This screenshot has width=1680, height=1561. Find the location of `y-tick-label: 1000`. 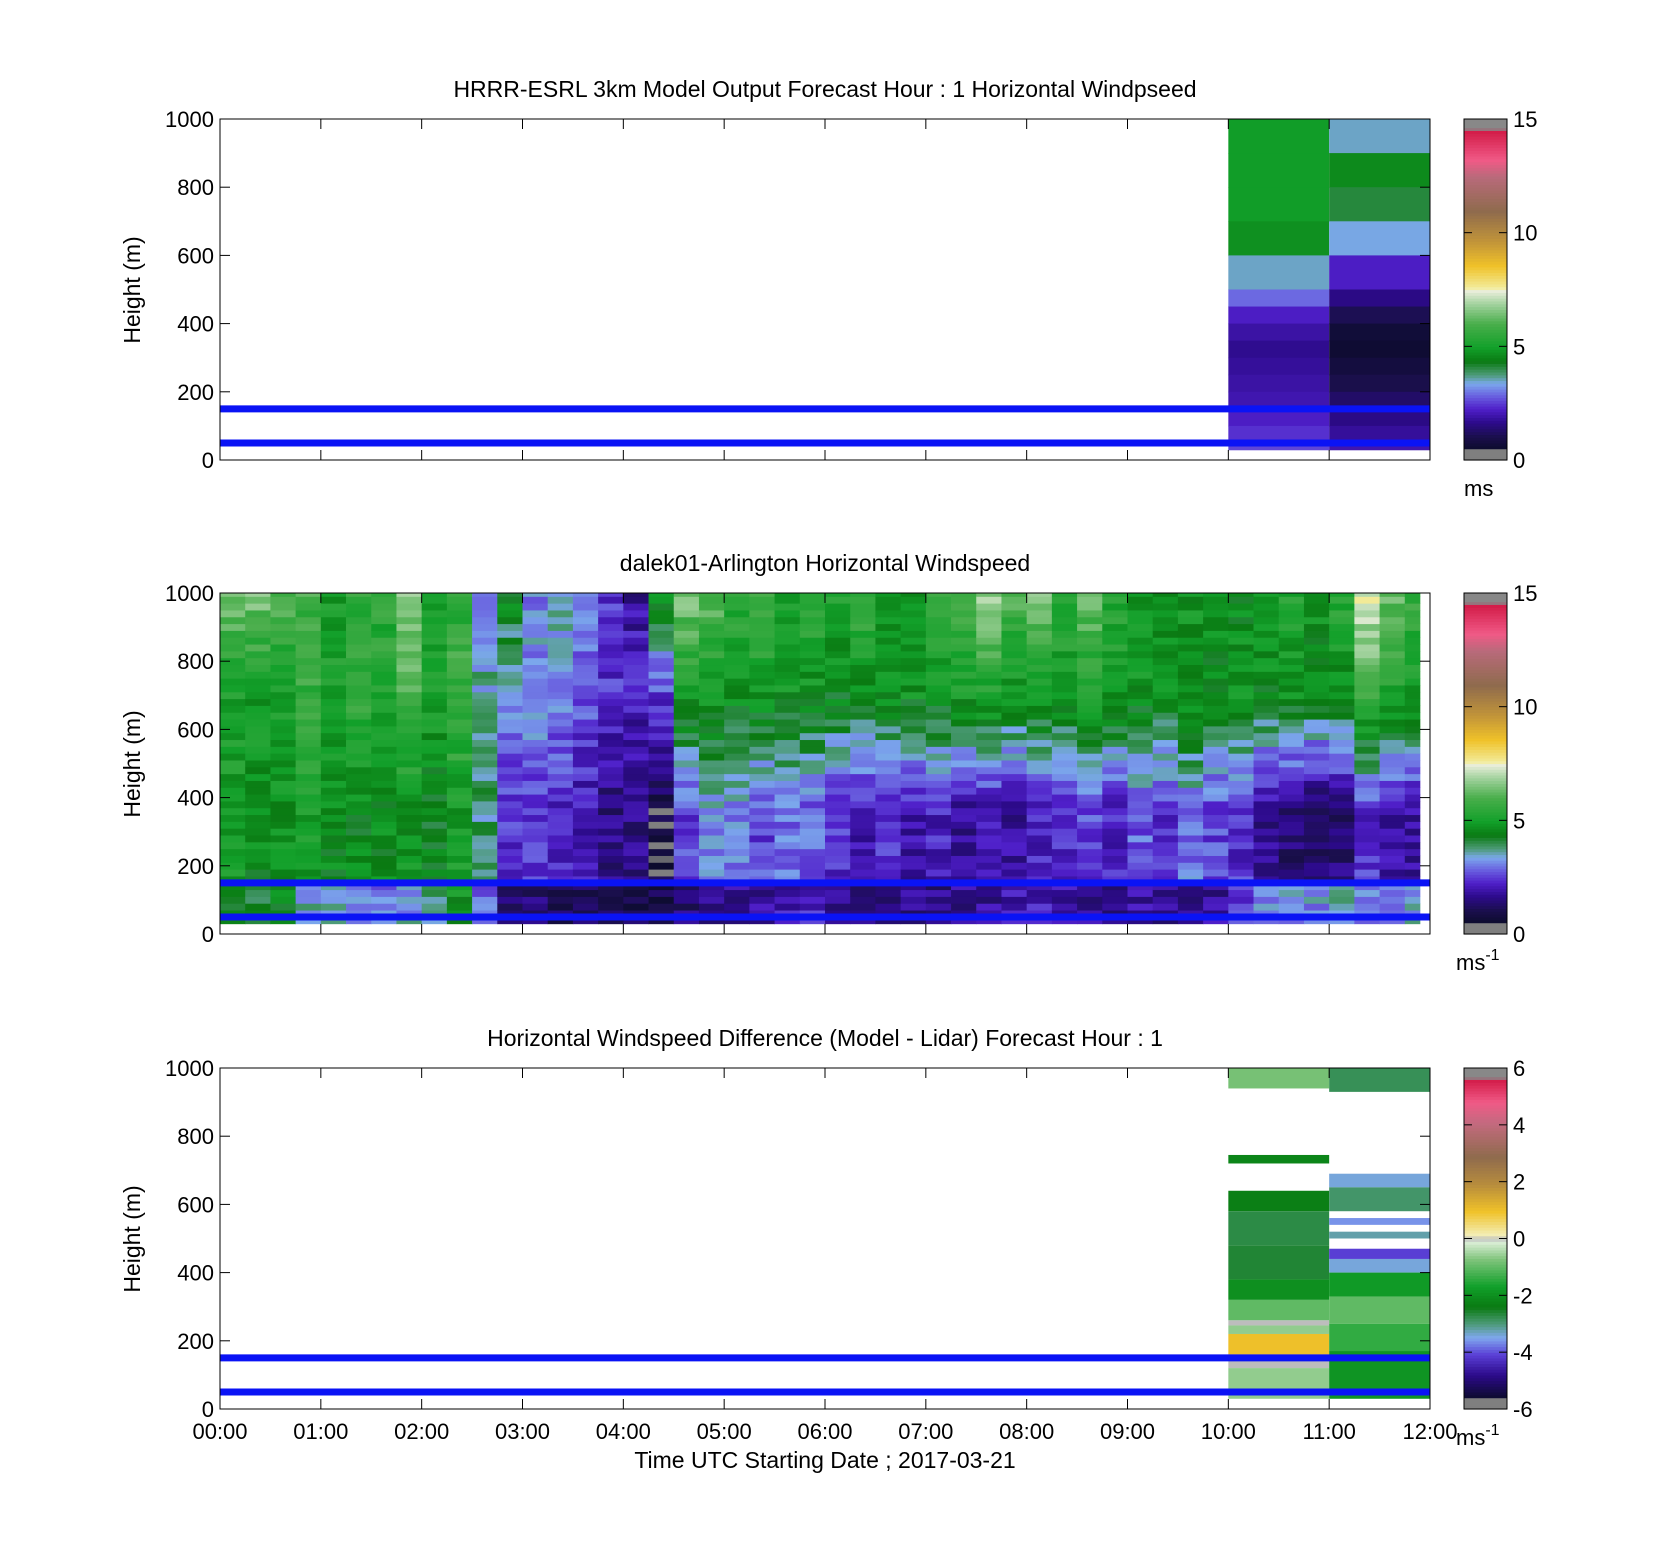

y-tick-label: 1000 is located at coordinates (189, 119).